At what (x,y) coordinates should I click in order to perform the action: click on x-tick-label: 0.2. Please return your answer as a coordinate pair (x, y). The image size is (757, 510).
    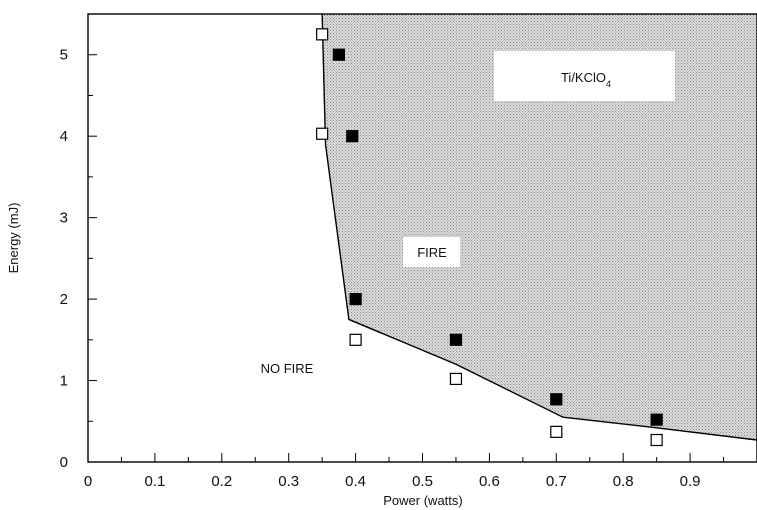
    Looking at the image, I should click on (221, 481).